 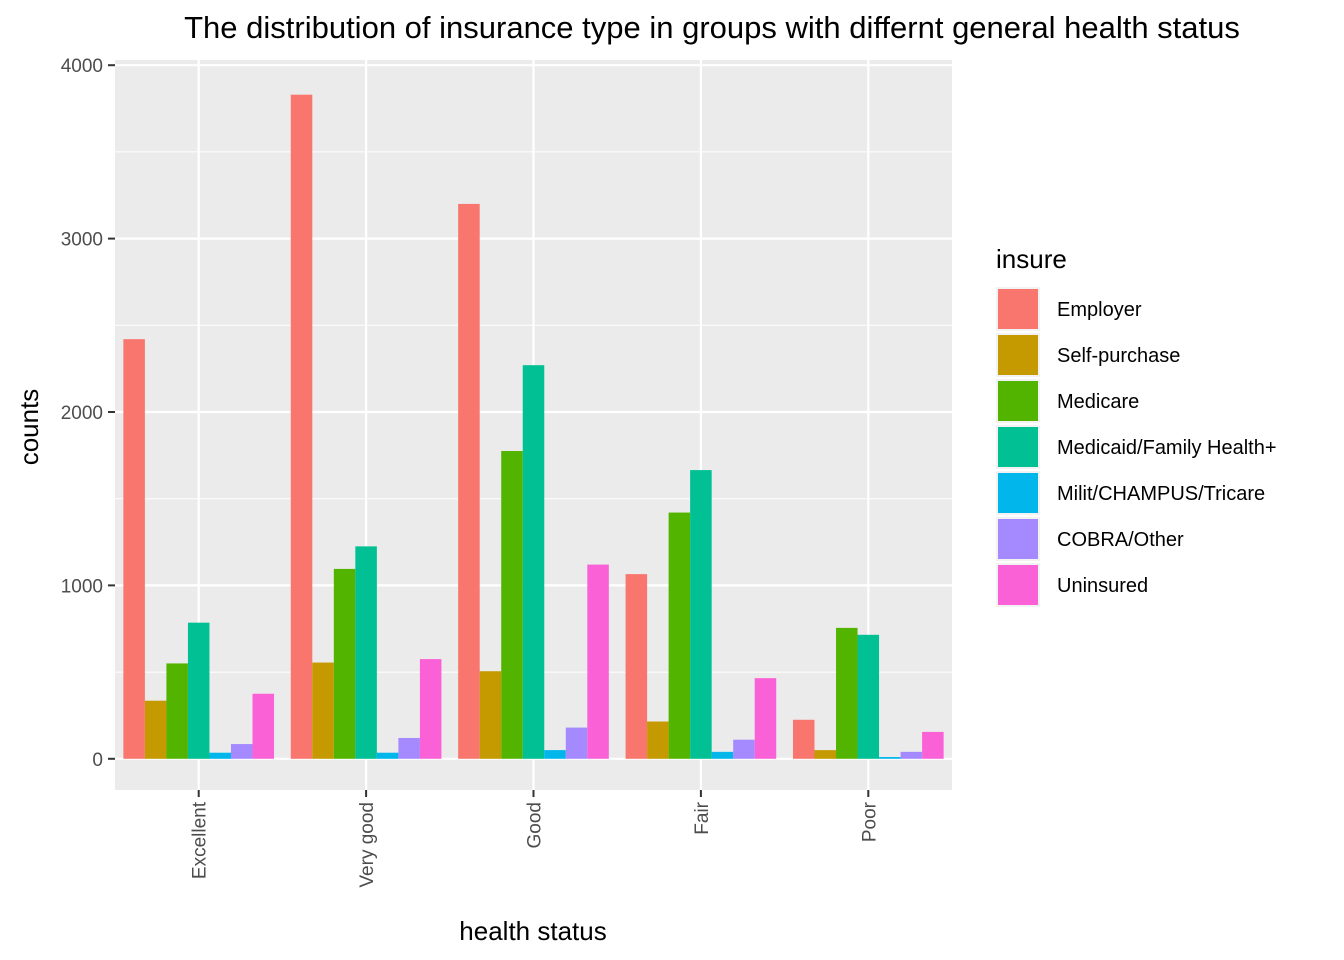 I want to click on legend-label: Medicaid/Family Health+, so click(x=1167, y=448).